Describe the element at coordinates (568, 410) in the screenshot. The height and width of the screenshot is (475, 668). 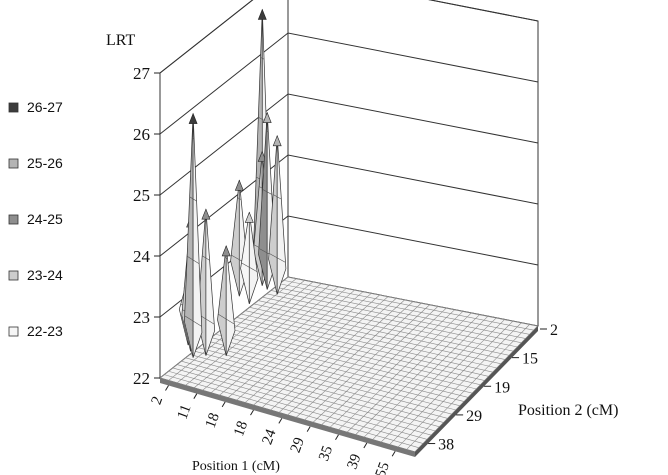
I see `y-axis-label: Position 2 (cM)` at that location.